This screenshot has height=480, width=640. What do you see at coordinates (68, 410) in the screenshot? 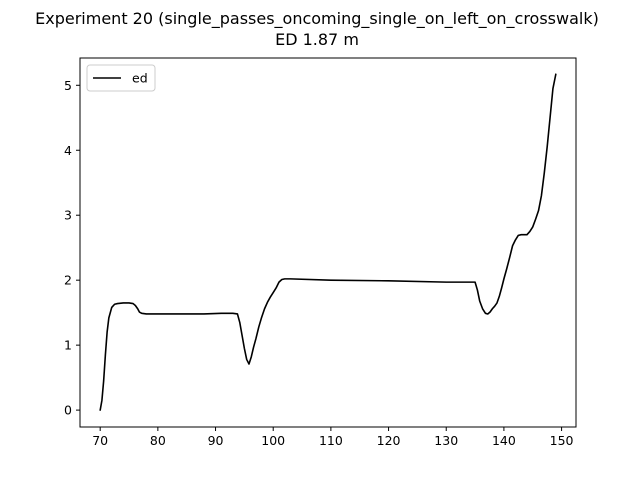
I see `y-tick-label: 0` at bounding box center [68, 410].